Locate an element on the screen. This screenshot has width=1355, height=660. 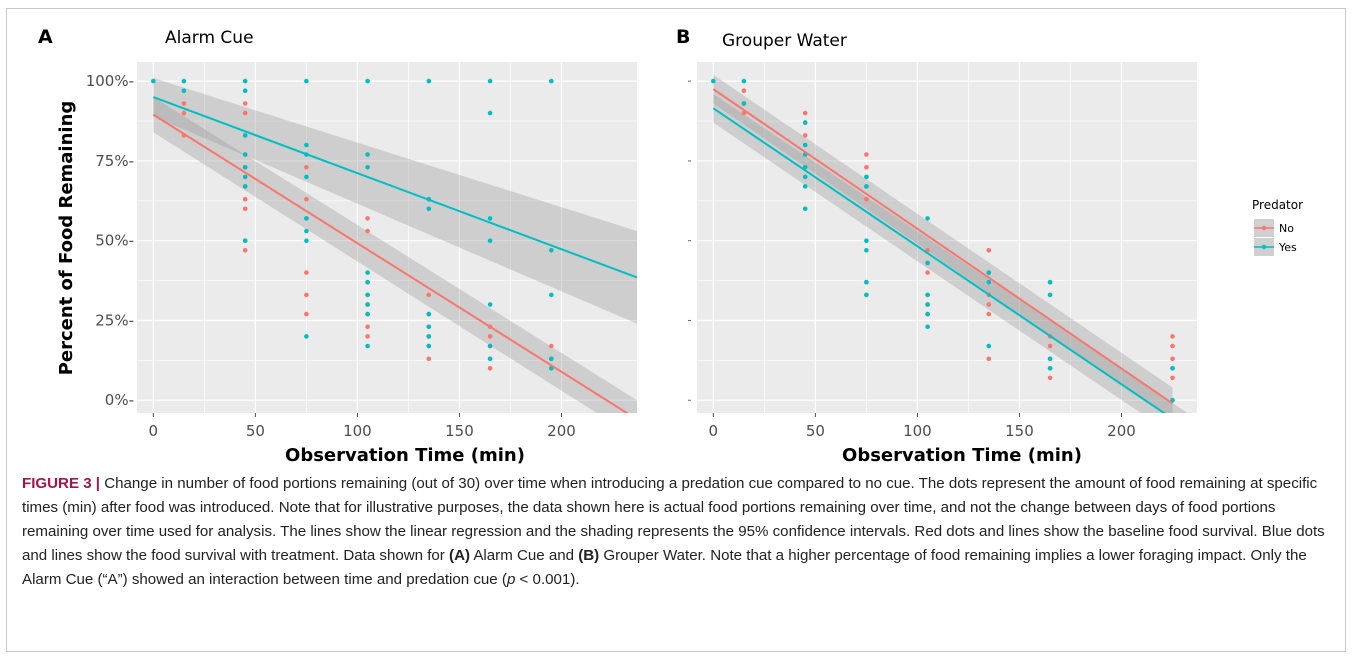
caption-panel-b-ref: (B) is located at coordinates (589, 555).